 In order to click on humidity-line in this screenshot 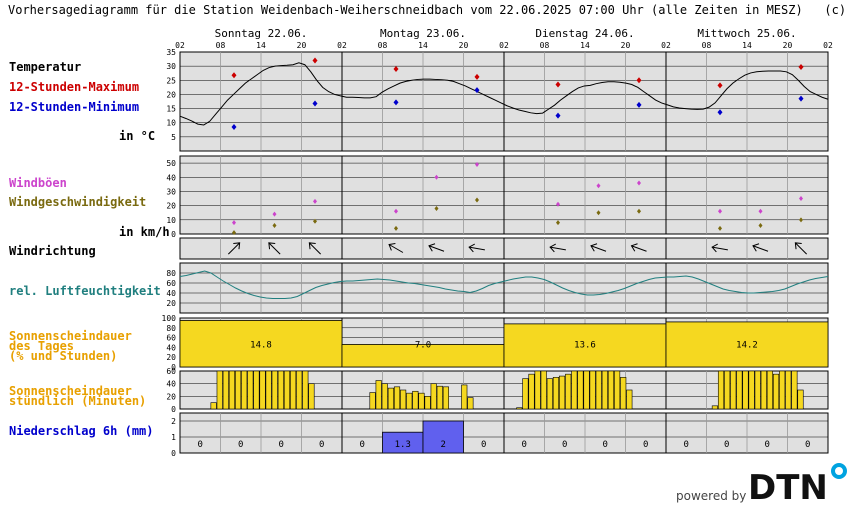, I will do `click(504, 284)`.